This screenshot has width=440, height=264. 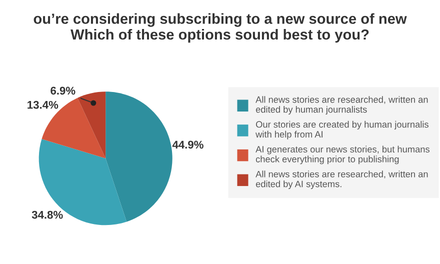 What do you see at coordinates (63, 90) in the screenshot?
I see `data-label: 6.9%` at bounding box center [63, 90].